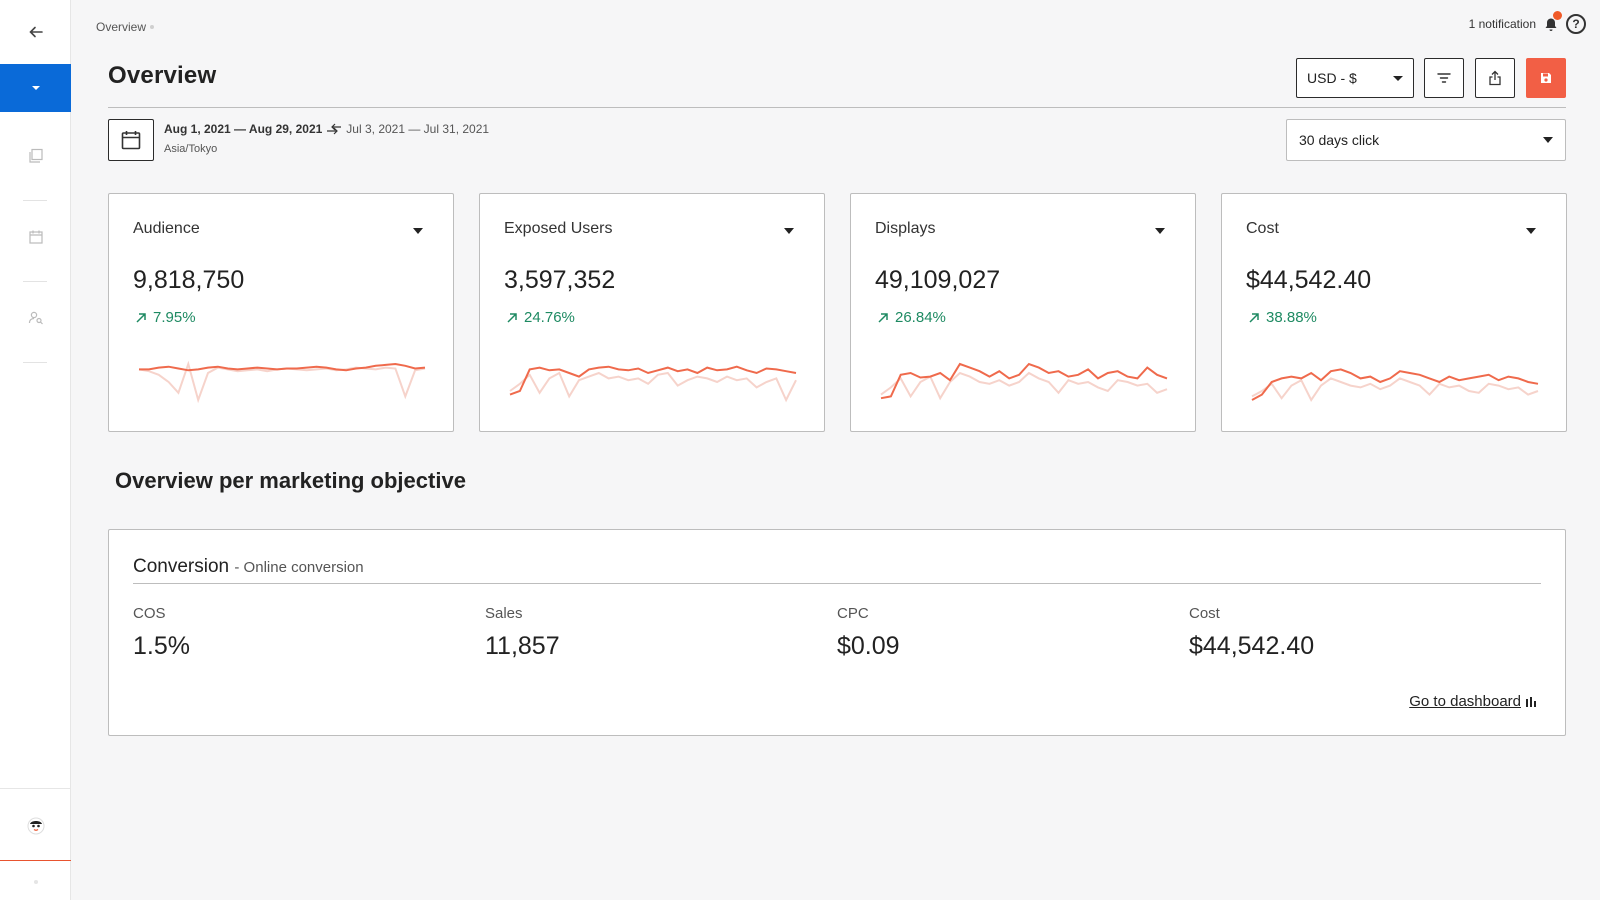  What do you see at coordinates (920, 317) in the screenshot?
I see `kpi-delta-value: 26.84%` at bounding box center [920, 317].